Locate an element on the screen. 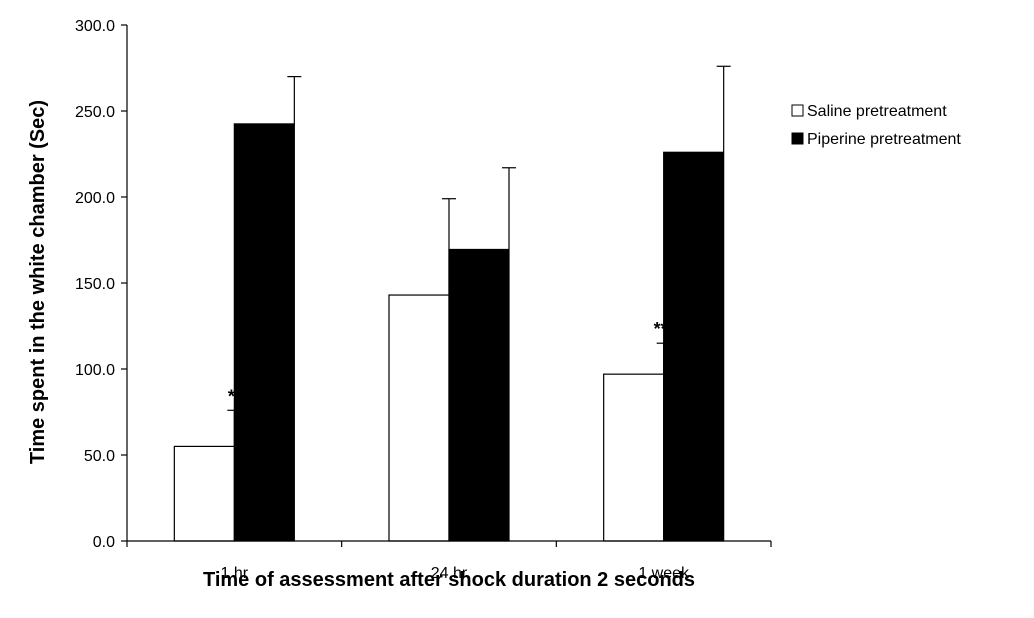 This screenshot has width=1034, height=618. y-tick-label: 250.0 is located at coordinates (95, 112).